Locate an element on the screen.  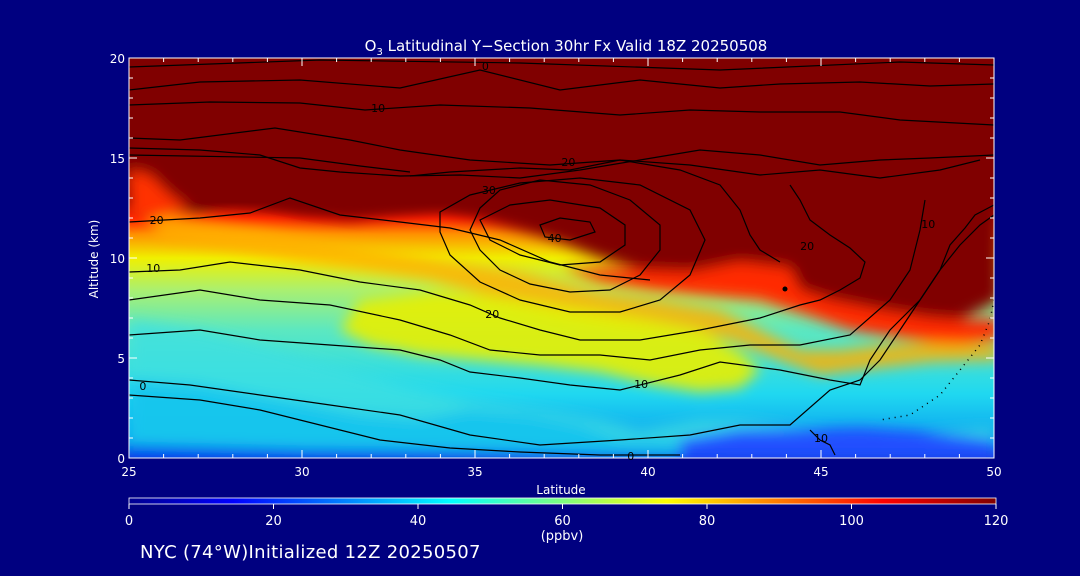
title-prefix: O is located at coordinates (371, 46).